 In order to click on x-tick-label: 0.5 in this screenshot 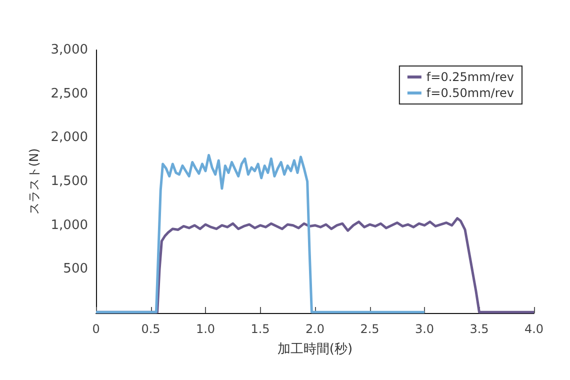, I will do `click(150, 329)`.